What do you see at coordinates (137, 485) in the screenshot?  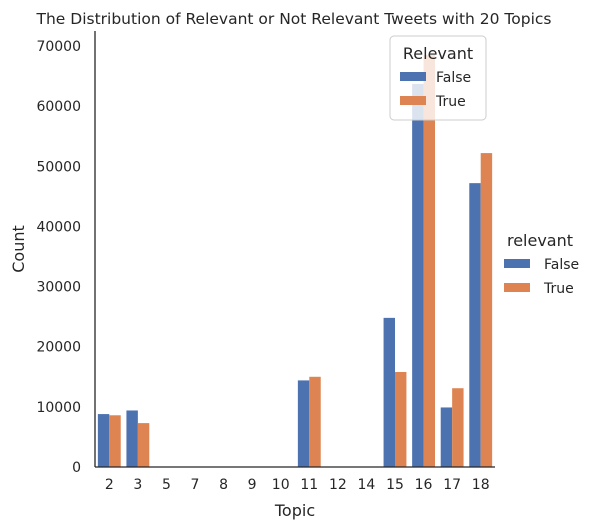 I see `x-tick-label: 3` at bounding box center [137, 485].